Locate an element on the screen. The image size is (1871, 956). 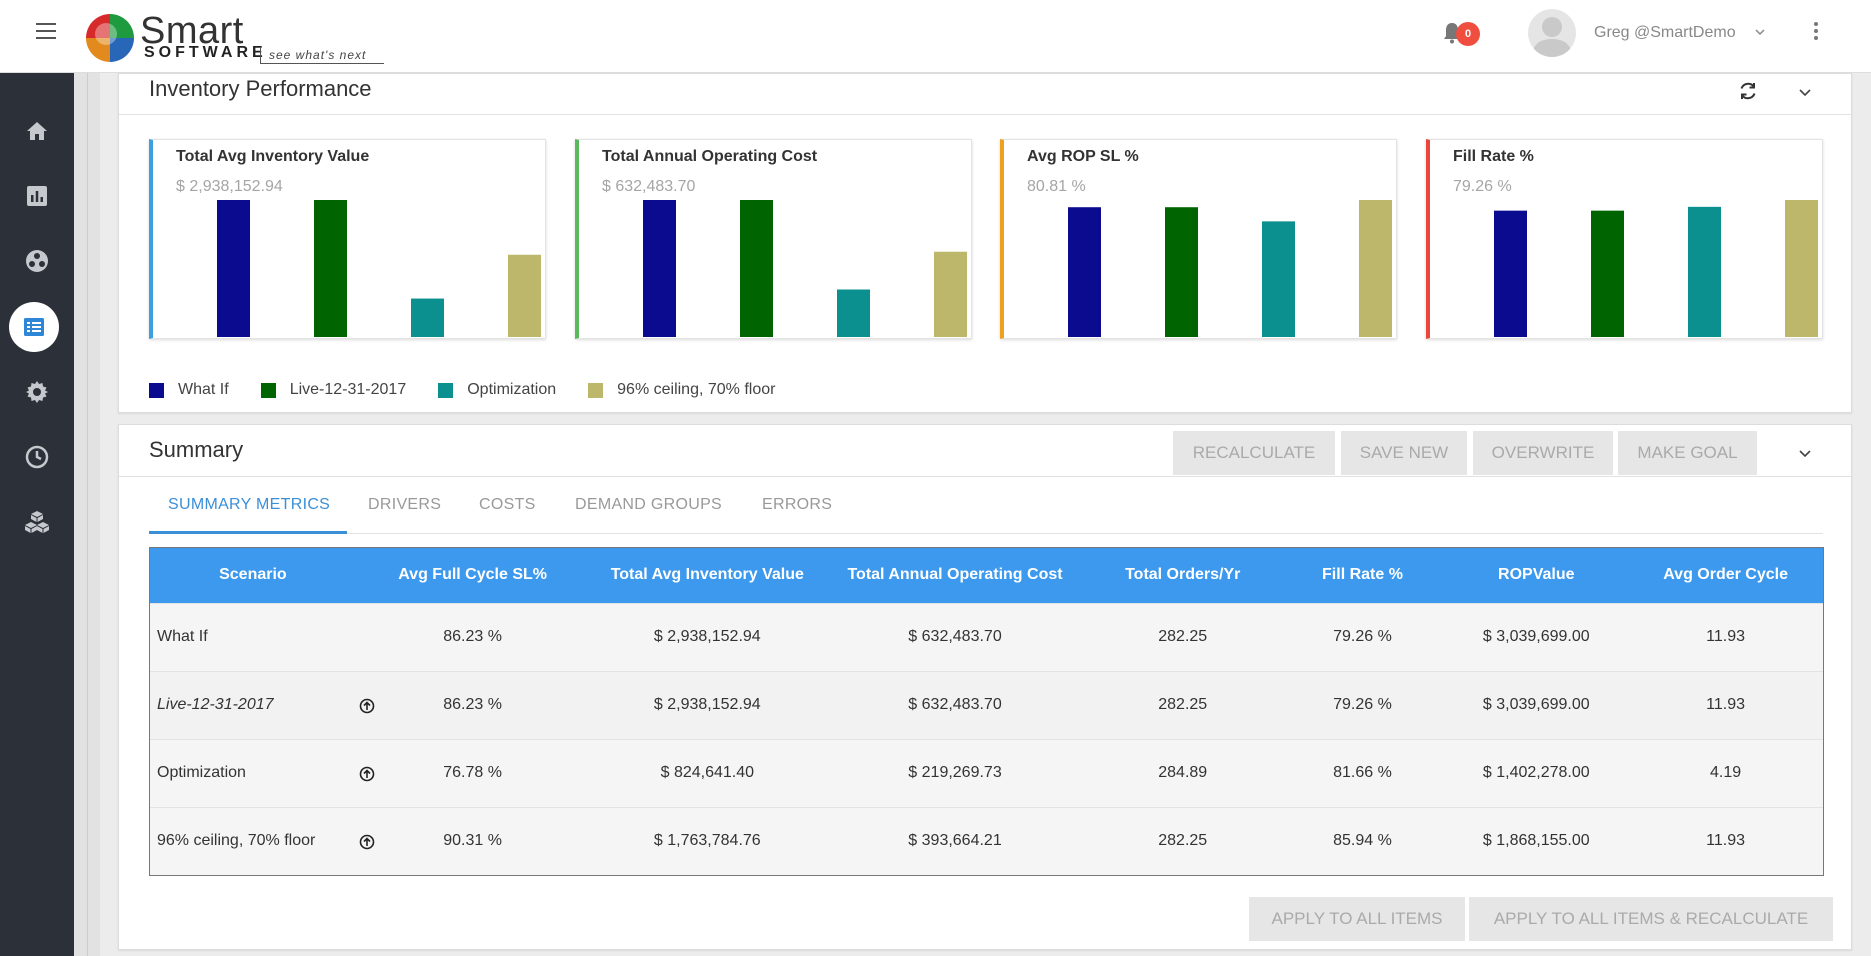
kpi-card-fill-rate: Fill Rate % 79.26 % is located at coordinates (1624, 239).